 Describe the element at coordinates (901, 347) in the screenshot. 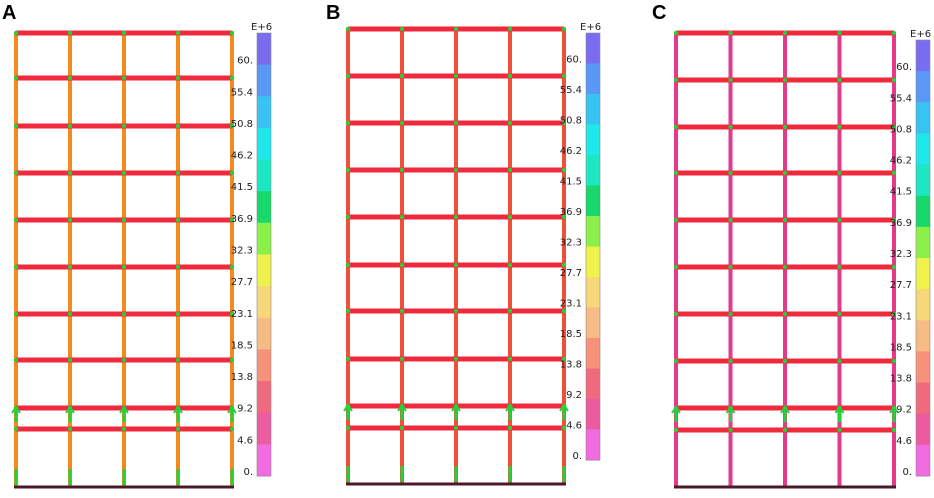

I see `scale-tick-label: 18.5` at that location.